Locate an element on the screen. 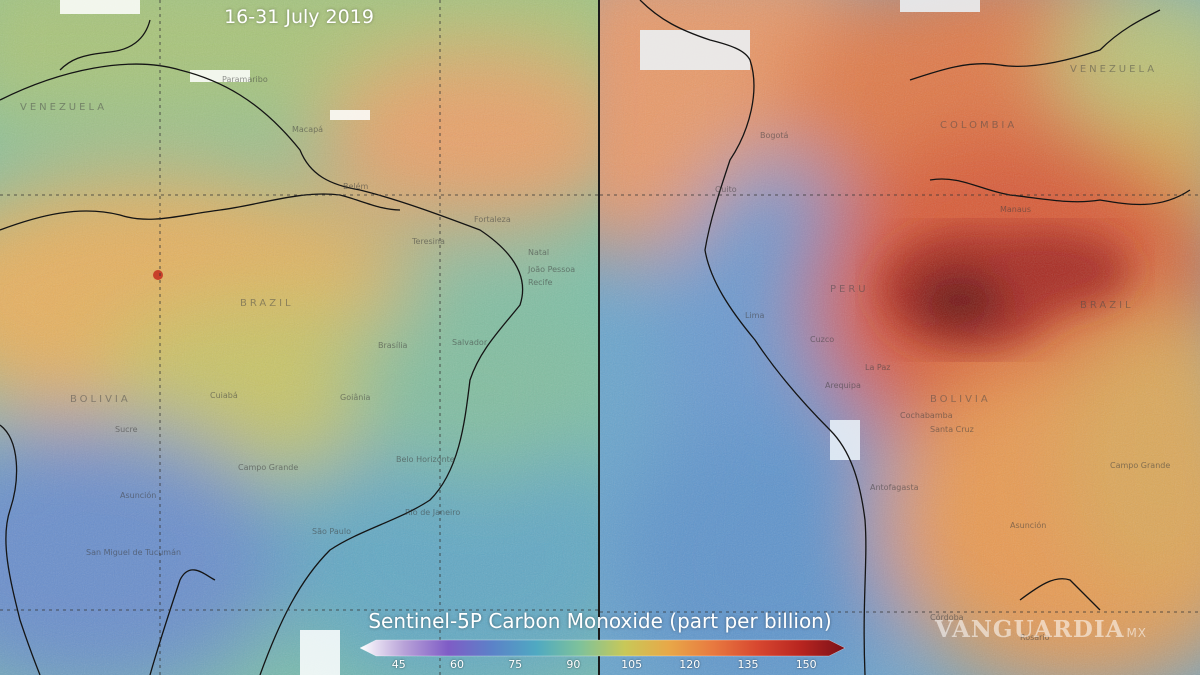 The width and height of the screenshot is (1200, 675). watermark-logo: VANGUARDIA MX is located at coordinates (1041, 629).